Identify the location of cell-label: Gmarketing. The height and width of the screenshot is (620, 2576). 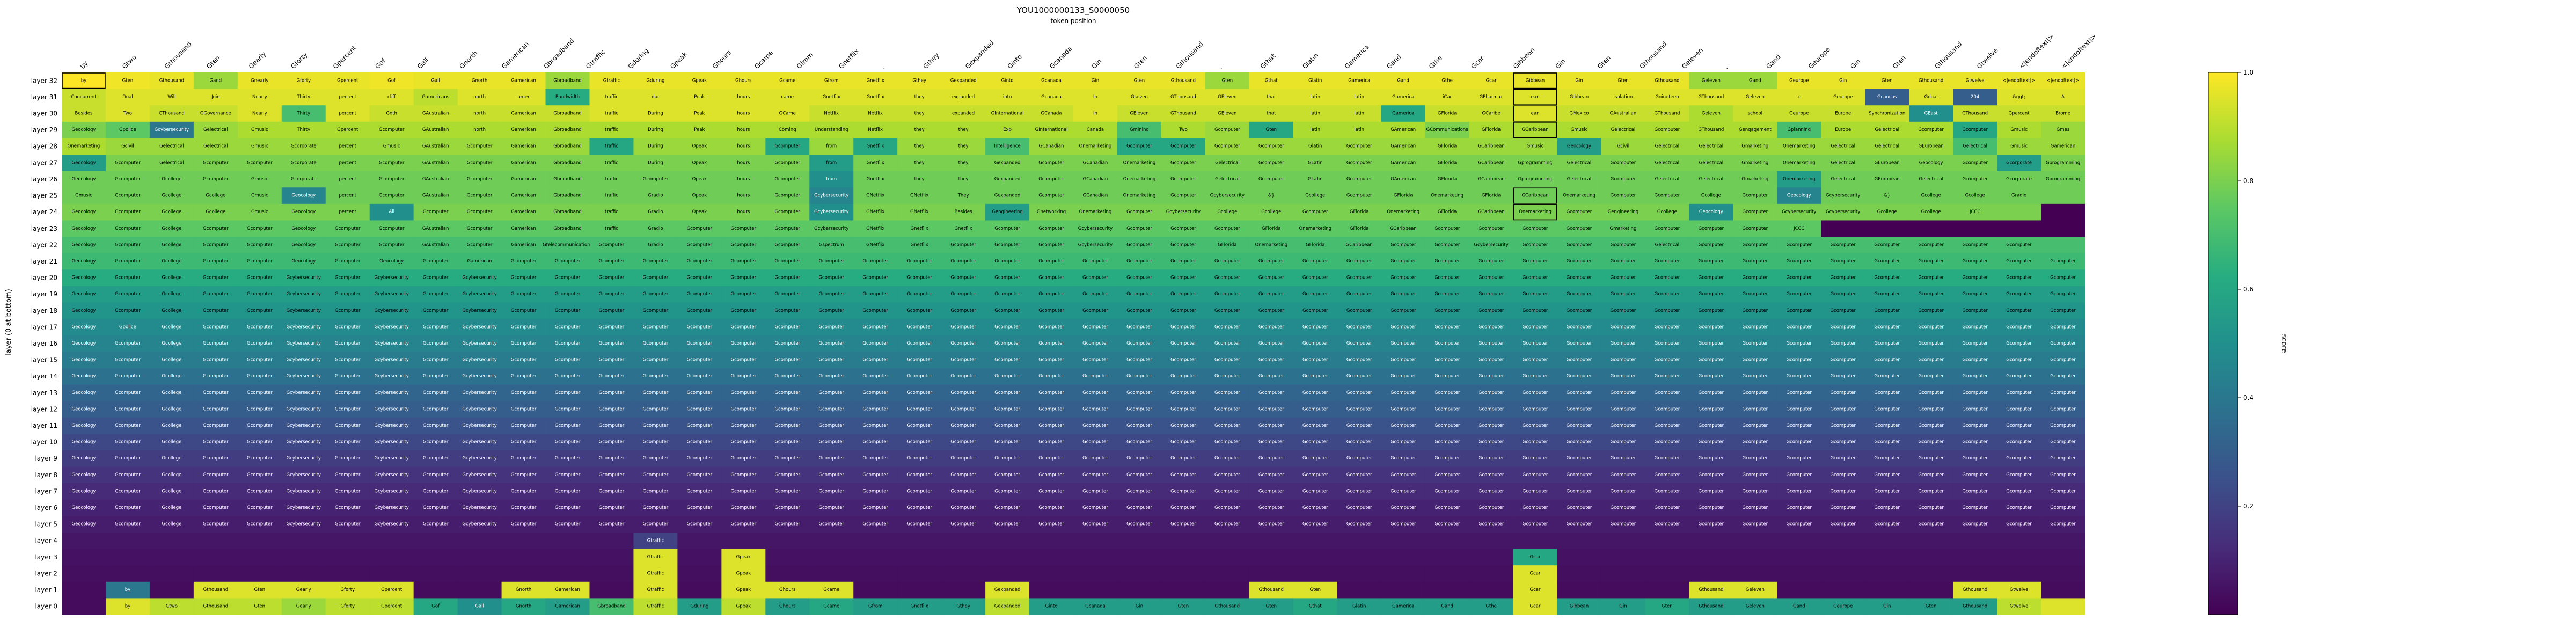
(1623, 228).